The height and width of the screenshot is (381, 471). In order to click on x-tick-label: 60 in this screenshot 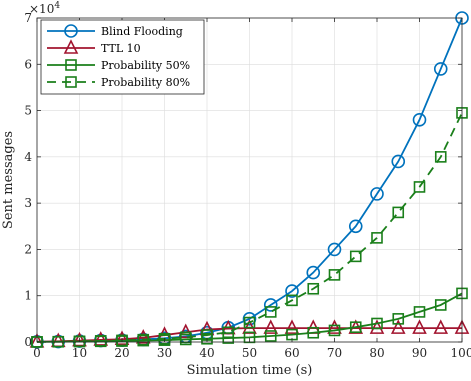, I will do `click(291, 353)`.